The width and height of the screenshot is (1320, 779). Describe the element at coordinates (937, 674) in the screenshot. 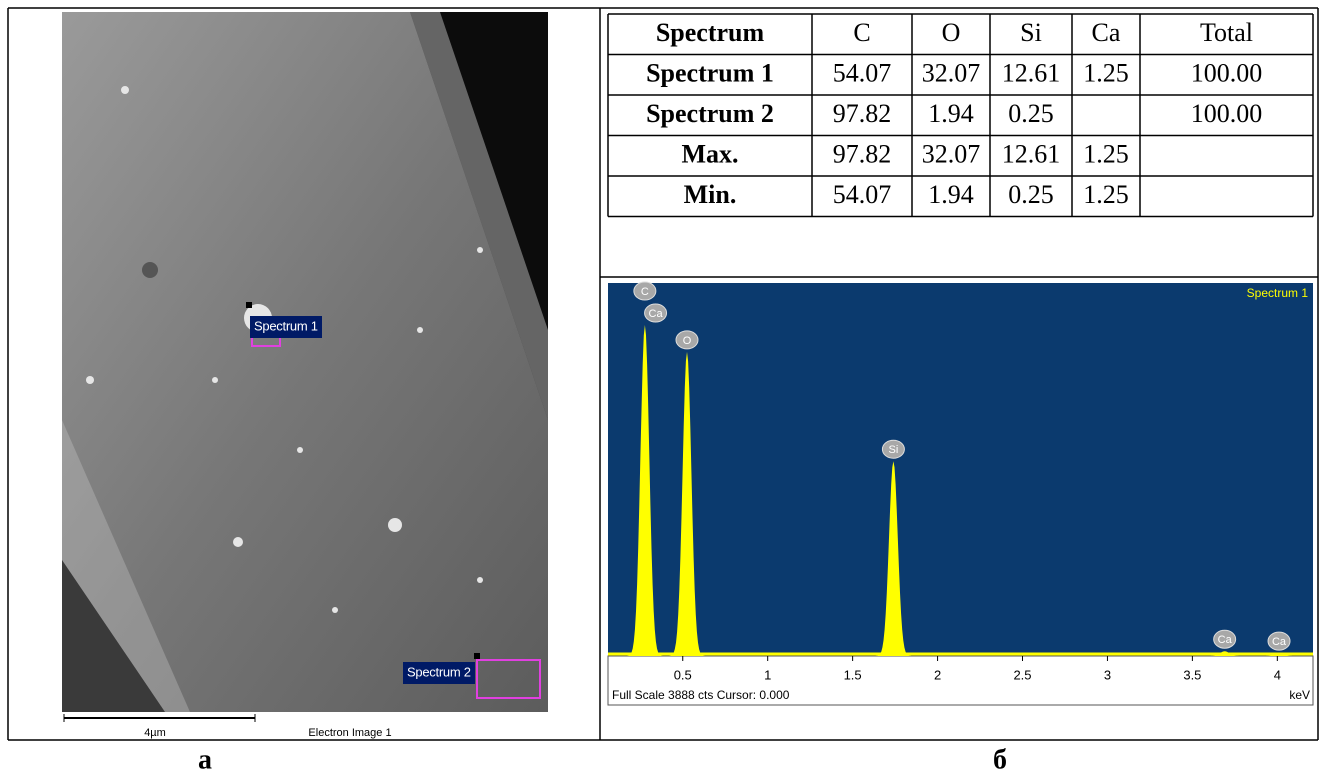

I see `x-tick-label: 2` at that location.